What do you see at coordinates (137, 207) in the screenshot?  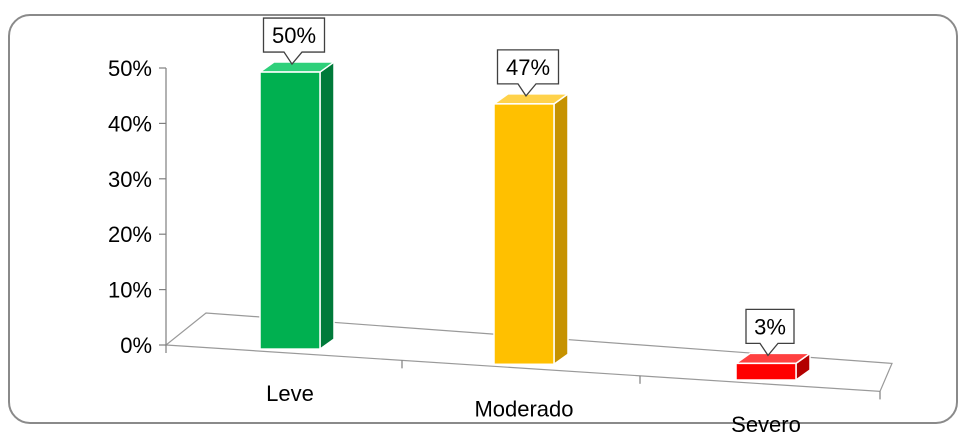 I see `y-tick-labels: 0% 10% 20% 30% 40% 50%` at bounding box center [137, 207].